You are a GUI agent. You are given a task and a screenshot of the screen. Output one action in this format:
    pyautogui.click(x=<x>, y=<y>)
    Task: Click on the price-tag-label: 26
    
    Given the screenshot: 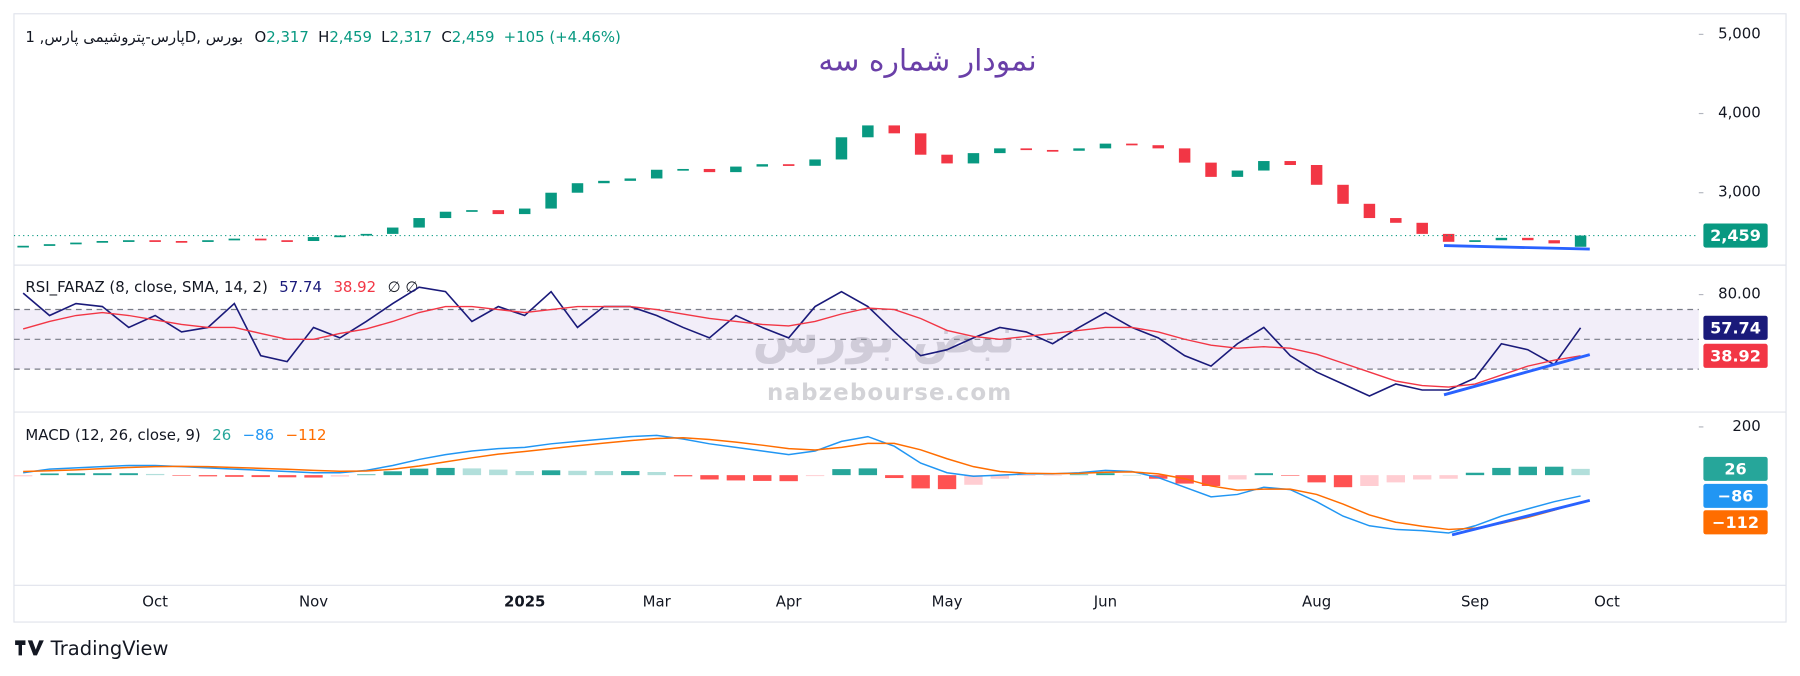 What is the action you would take?
    pyautogui.click(x=1735, y=469)
    